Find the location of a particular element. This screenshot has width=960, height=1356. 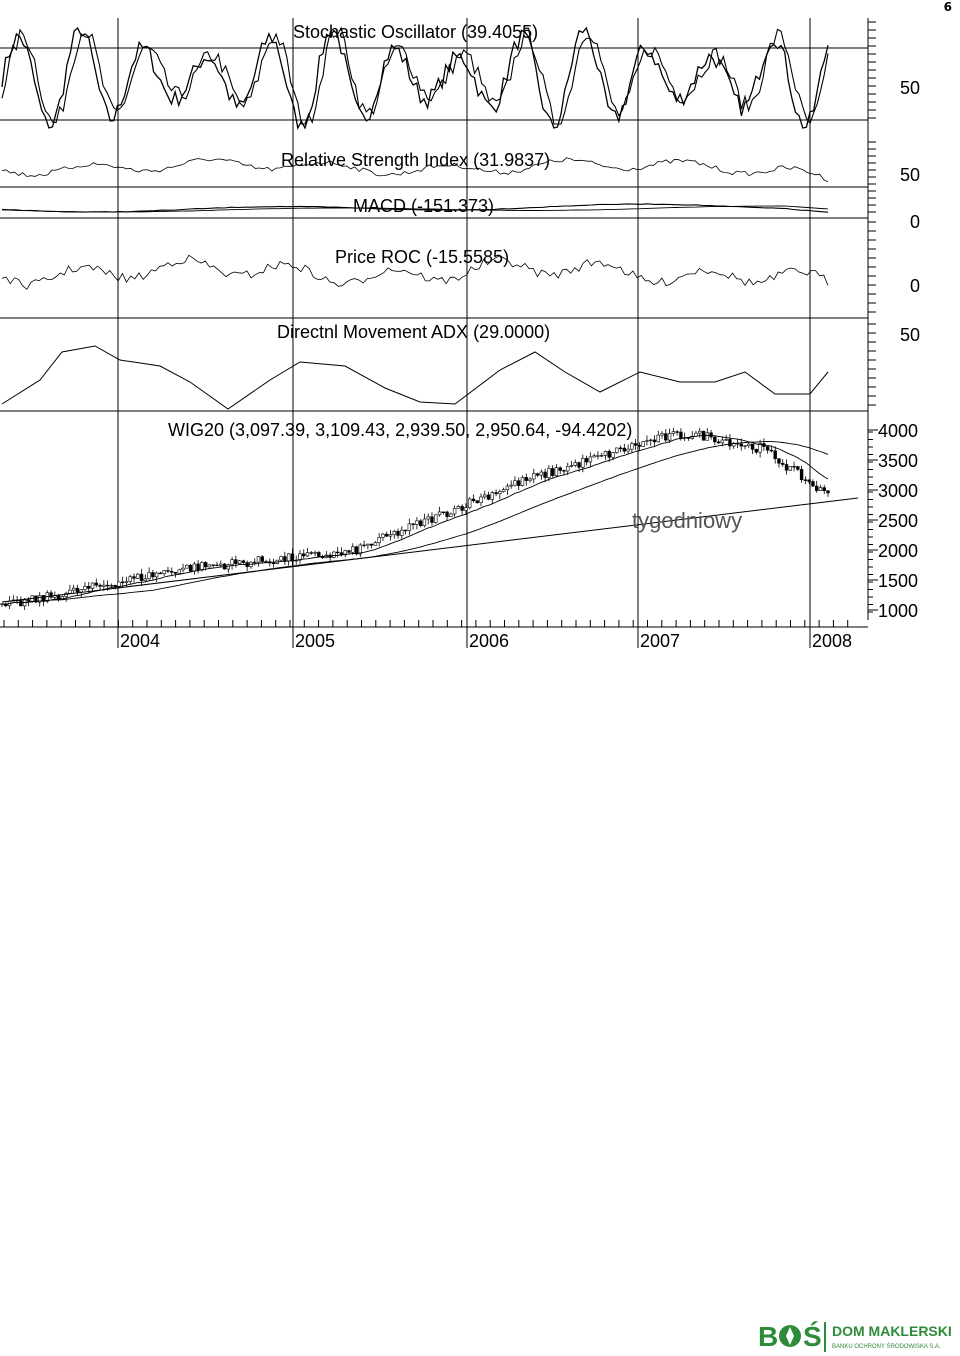

macd-tick: 0 is located at coordinates (915, 222).